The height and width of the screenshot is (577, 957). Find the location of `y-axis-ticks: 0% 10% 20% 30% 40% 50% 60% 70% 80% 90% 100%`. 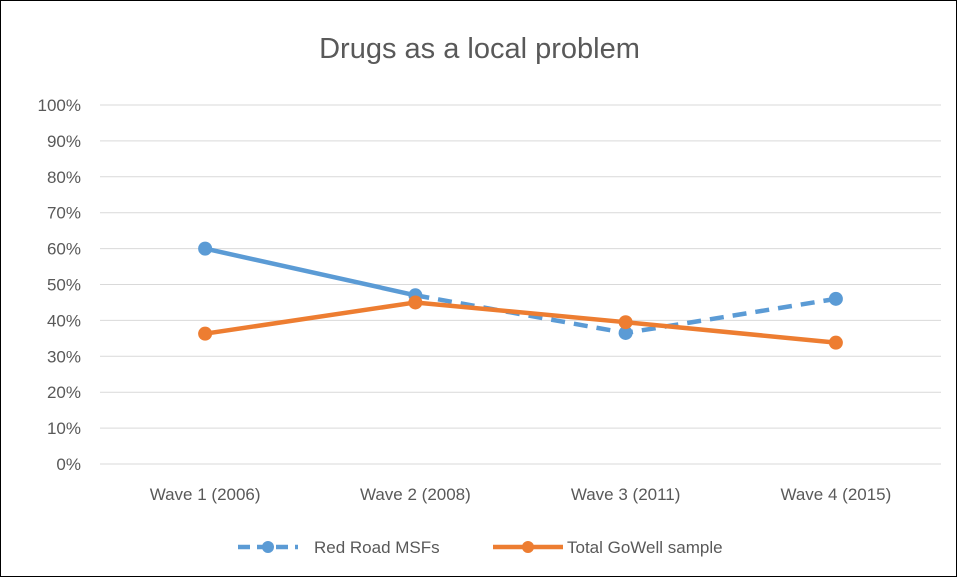

y-axis-ticks: 0% 10% 20% 30% 40% 50% 60% 70% 80% 90% 100% is located at coordinates (59, 285).